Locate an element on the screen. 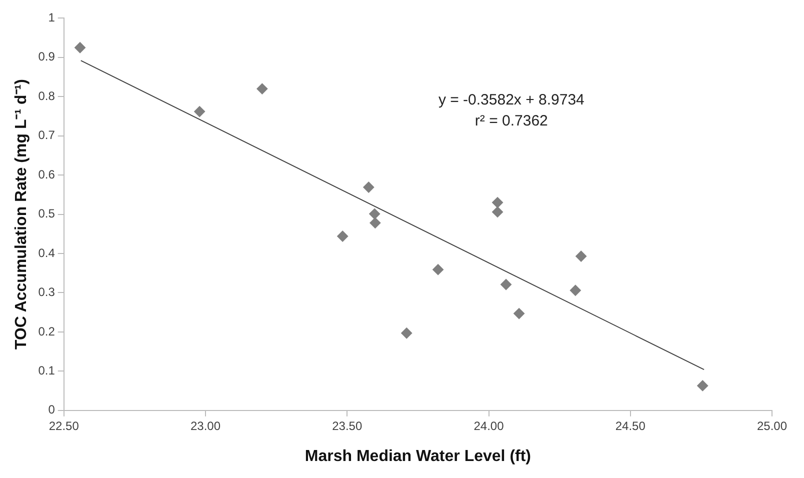 This screenshot has width=804, height=478. x-tick-label: 22.50 is located at coordinates (64, 425).